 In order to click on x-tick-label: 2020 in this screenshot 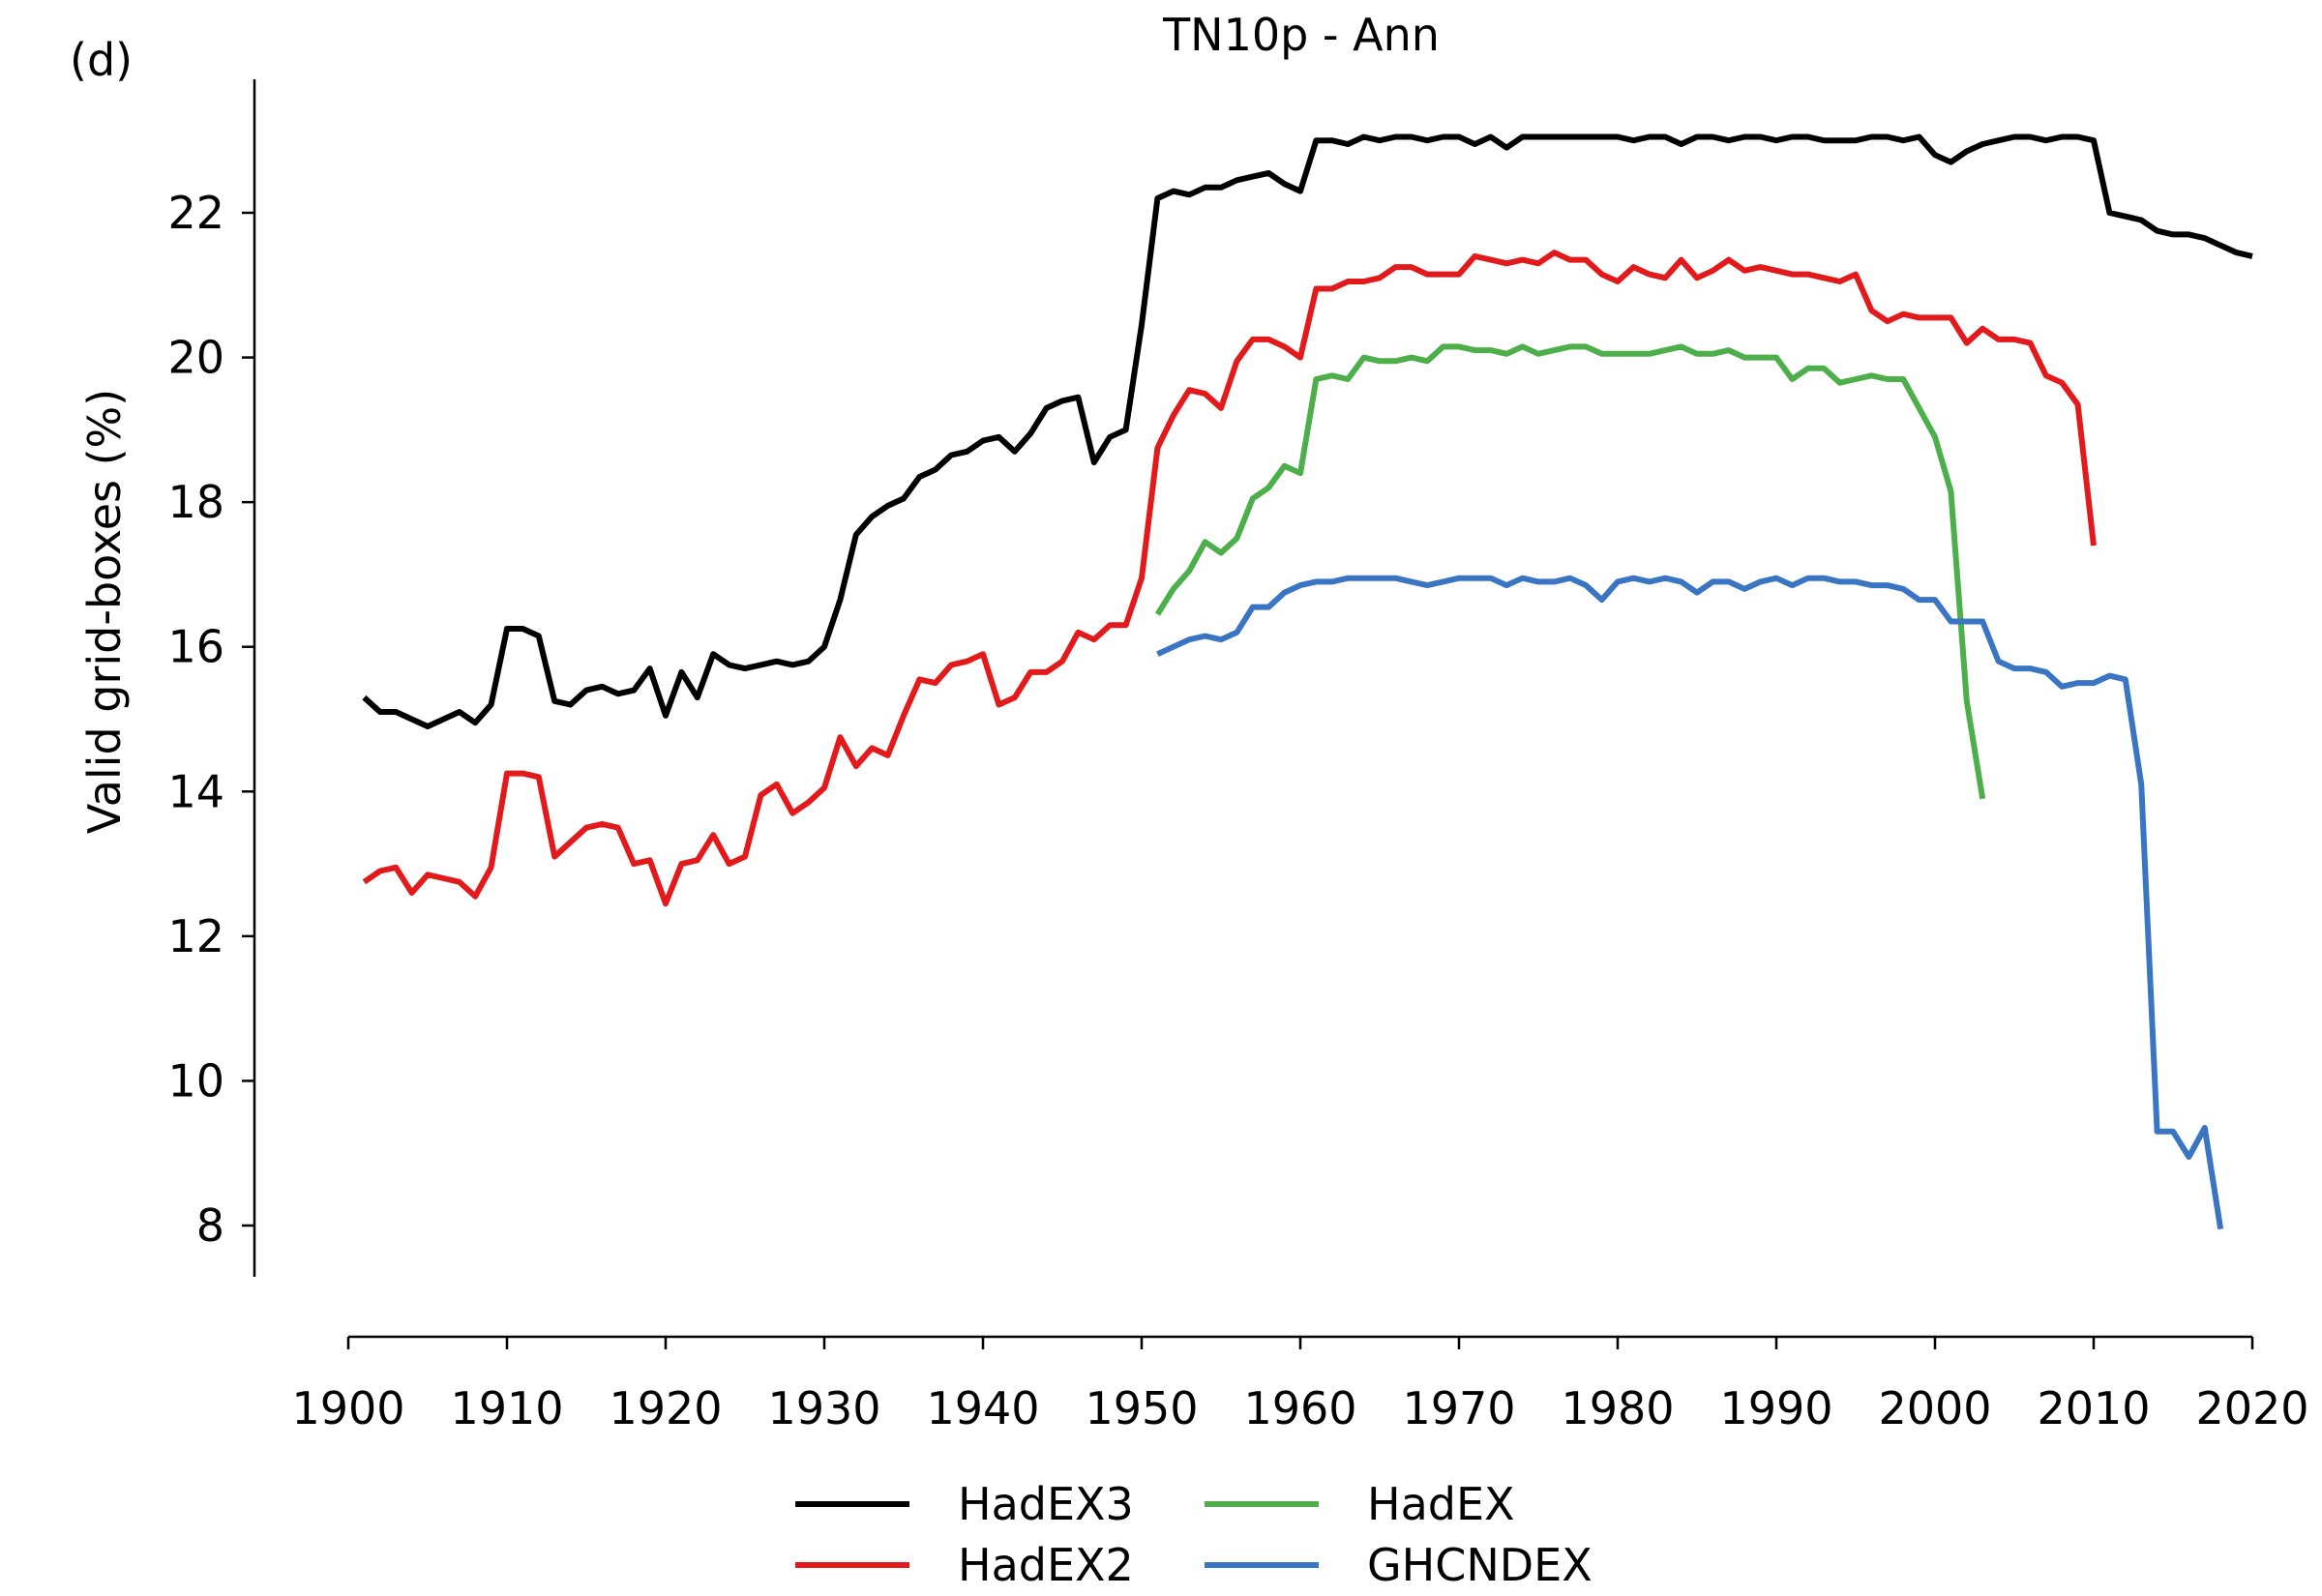, I will do `click(2251, 1408)`.